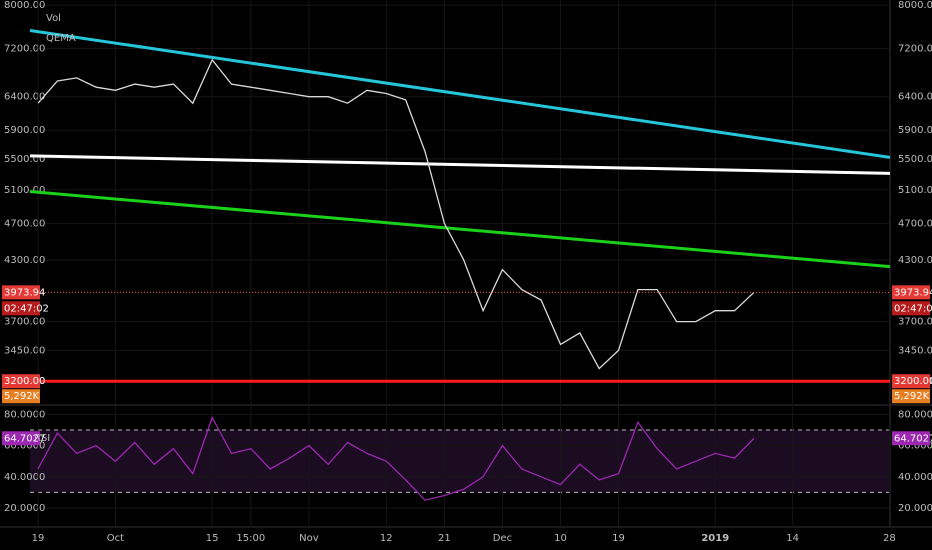  Describe the element at coordinates (915, 508) in the screenshot. I see `y-tick-label-right: 20.0000` at that location.